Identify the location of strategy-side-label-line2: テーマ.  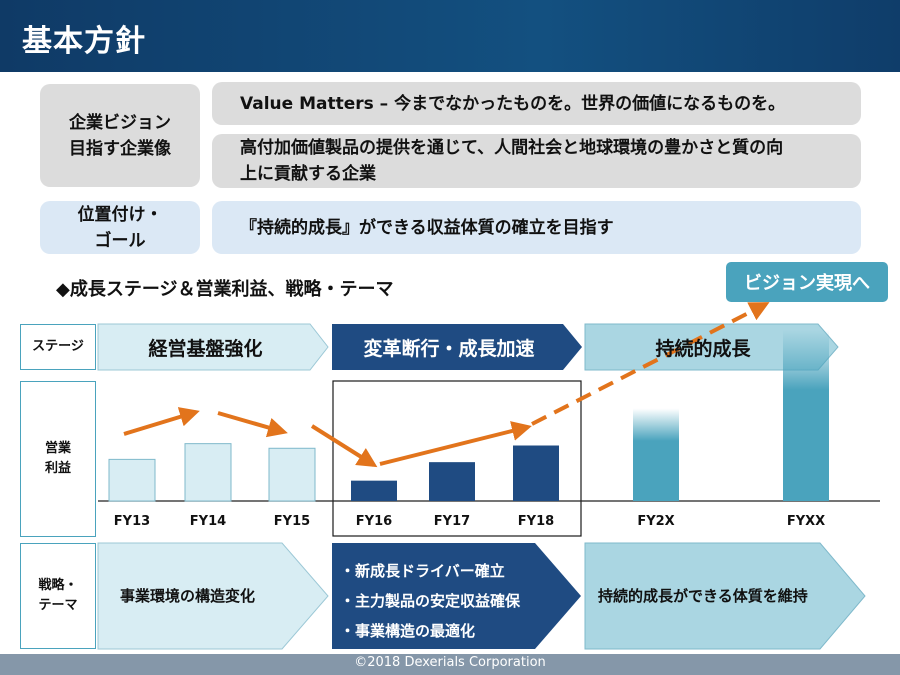
(58, 605).